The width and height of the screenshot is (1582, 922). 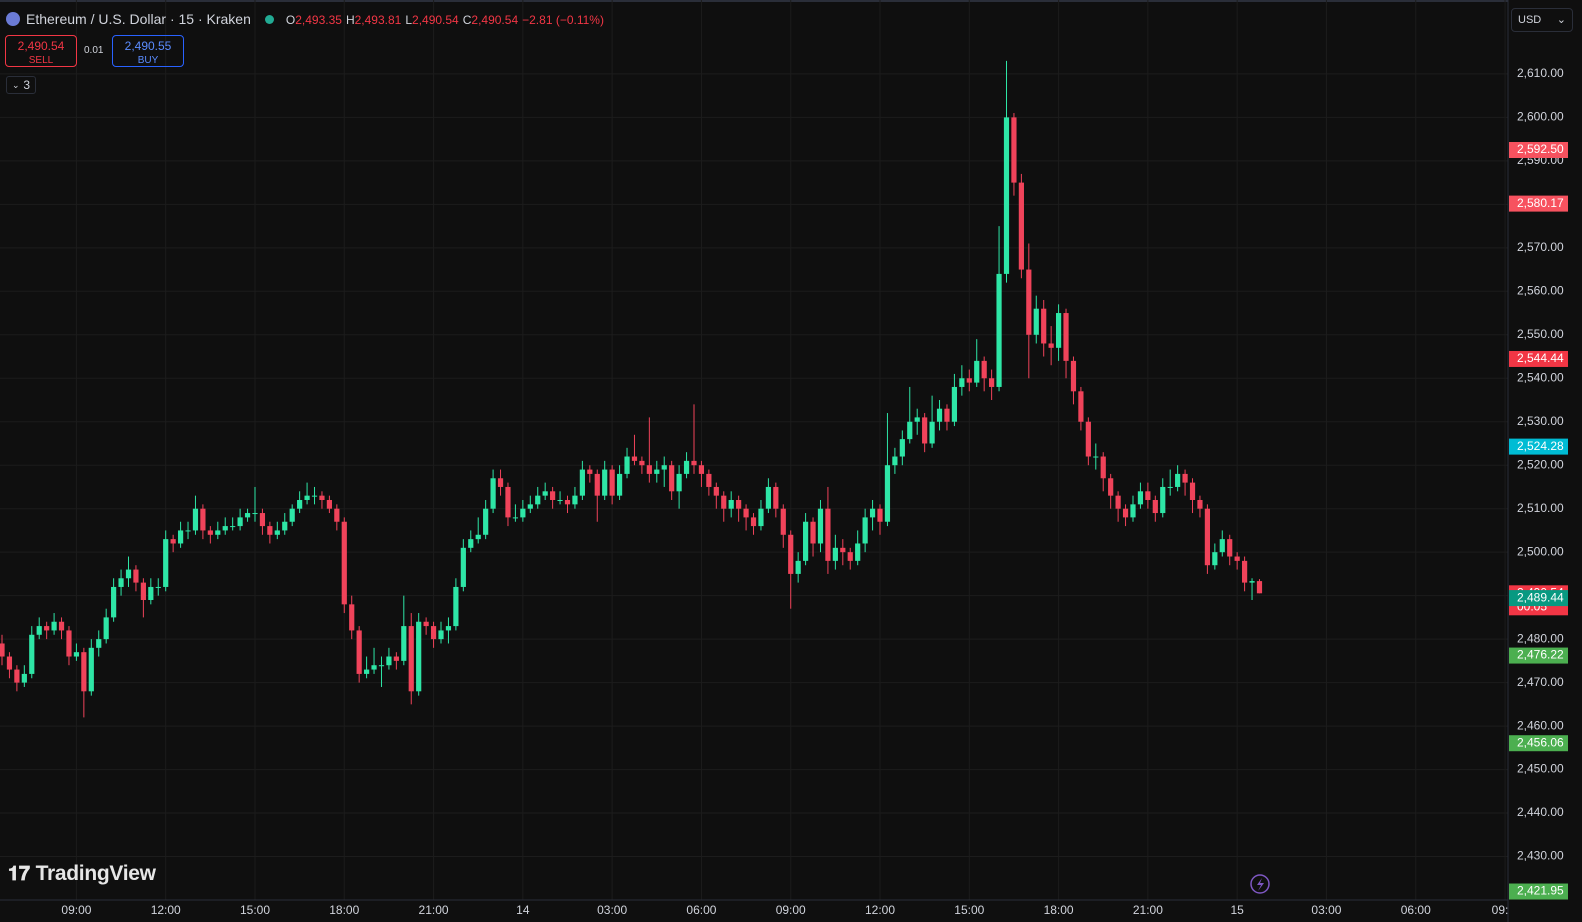 What do you see at coordinates (1148, 910) in the screenshot?
I see `x-tick-label: 21:00` at bounding box center [1148, 910].